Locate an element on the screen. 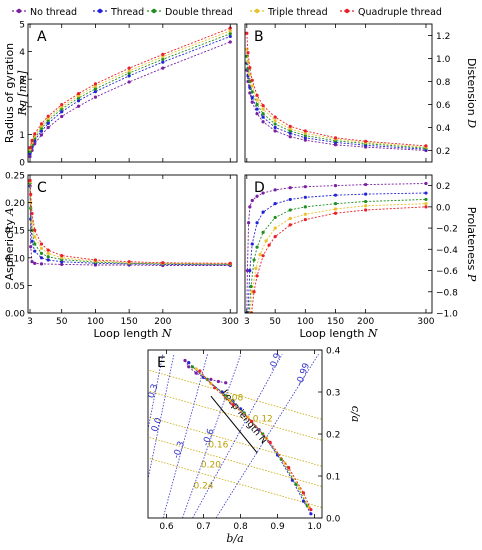  panel-a: 0 1 2 3 4 5 A Radius of gyration Rg [nm] is located at coordinates (120, 95).